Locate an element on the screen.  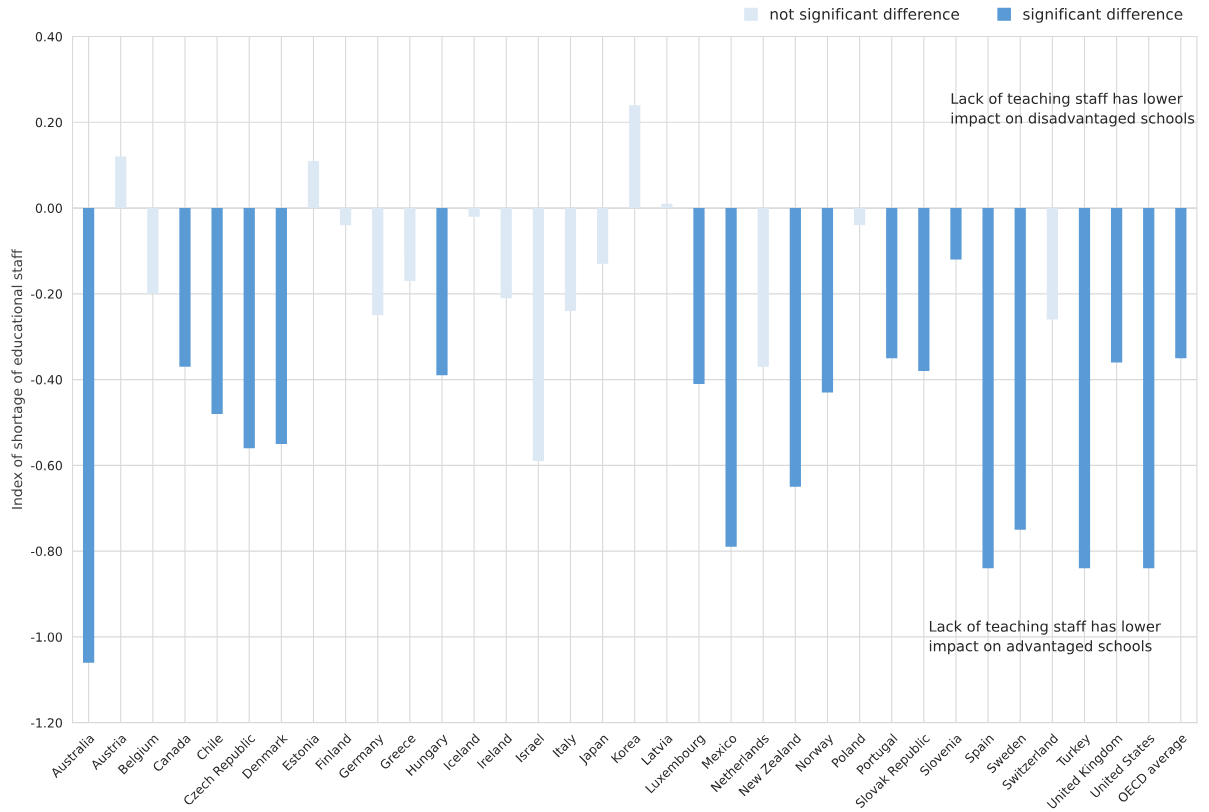
y-axis-title: Index of shortage of educational staff is located at coordinates (18, 378).